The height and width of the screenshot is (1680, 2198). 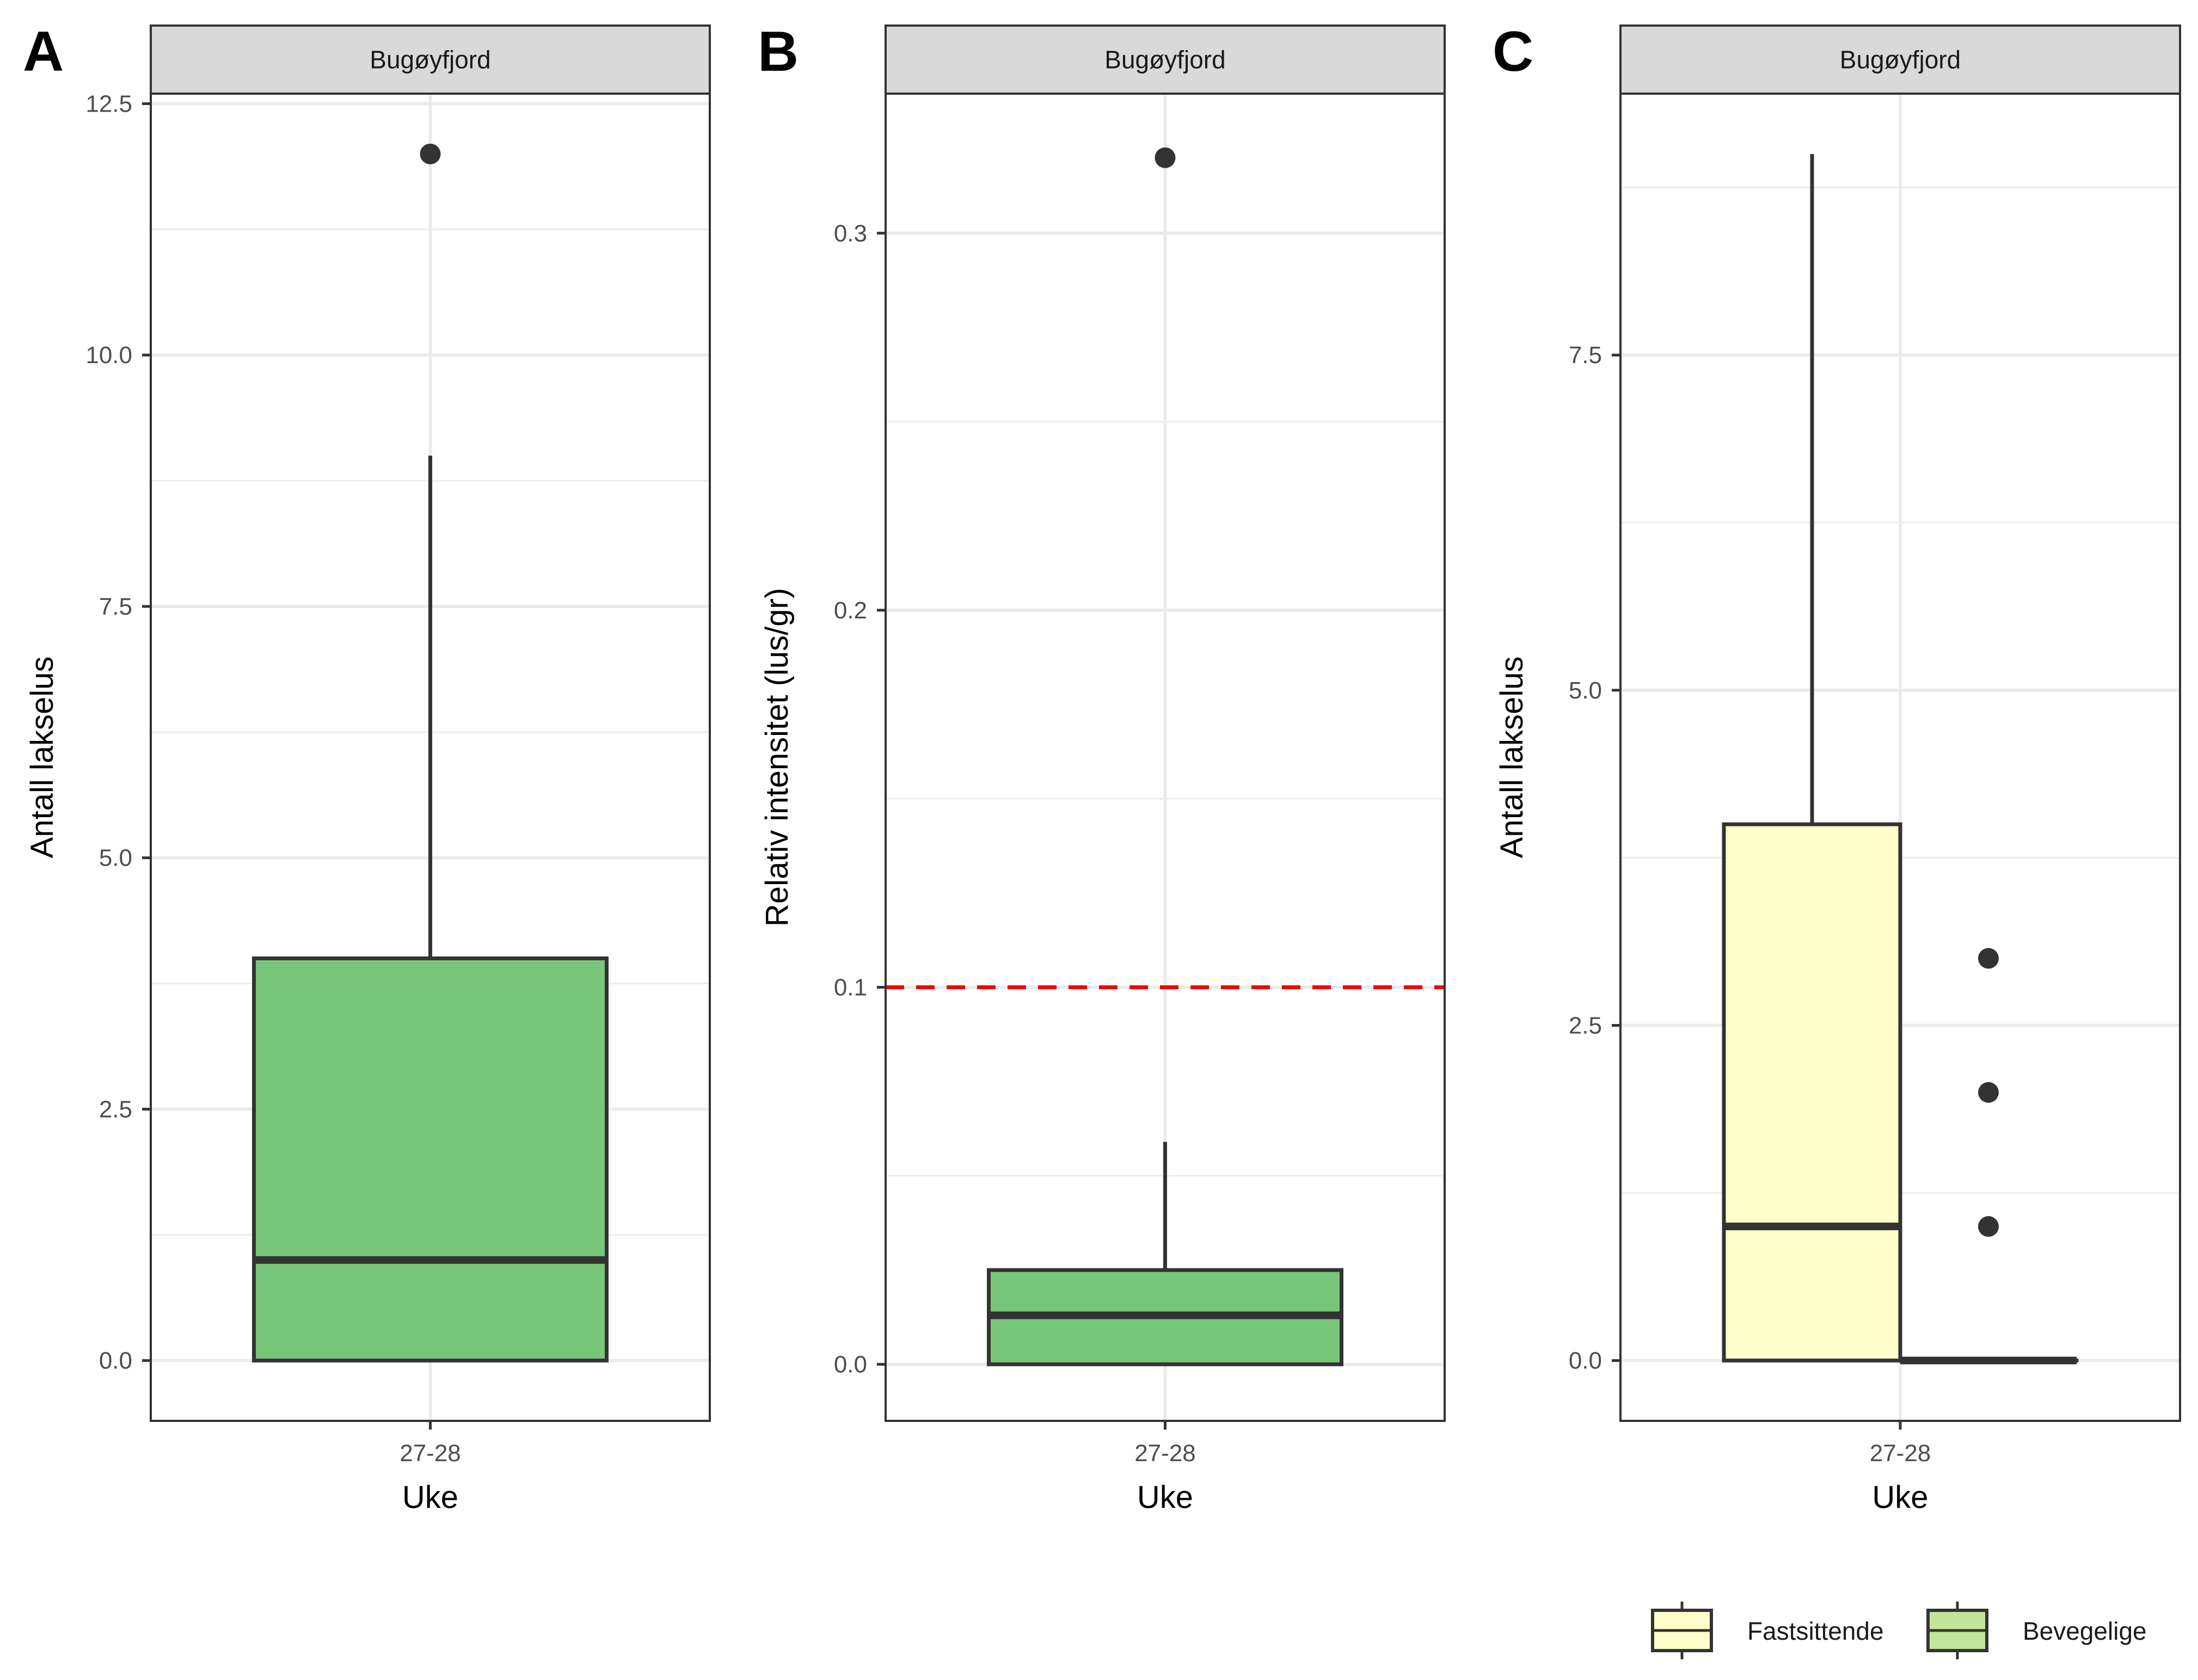 I want to click on box-fastsittende, so click(x=1812, y=758).